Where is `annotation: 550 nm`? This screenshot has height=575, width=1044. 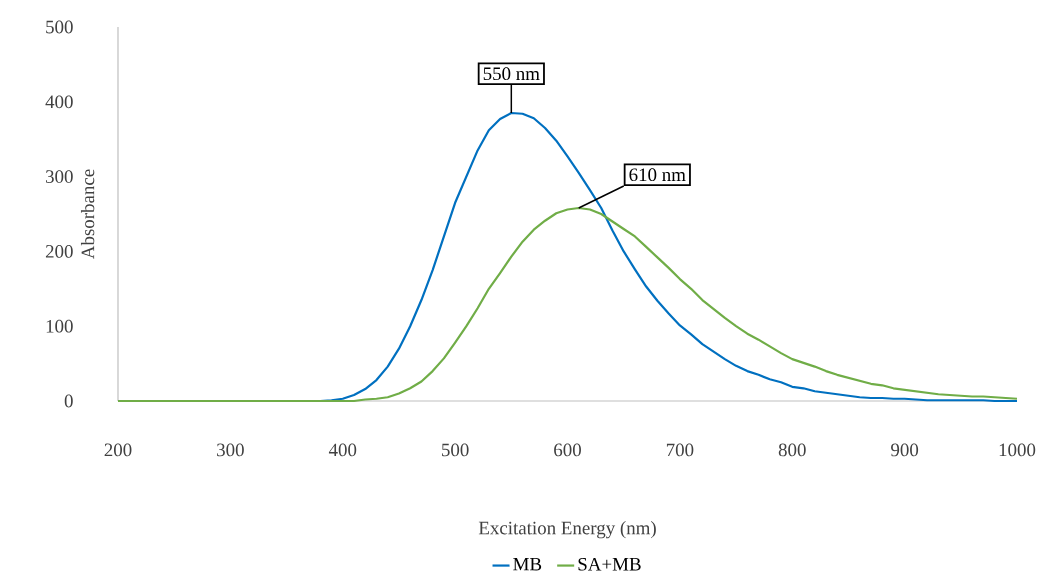 annotation: 550 nm is located at coordinates (511, 74).